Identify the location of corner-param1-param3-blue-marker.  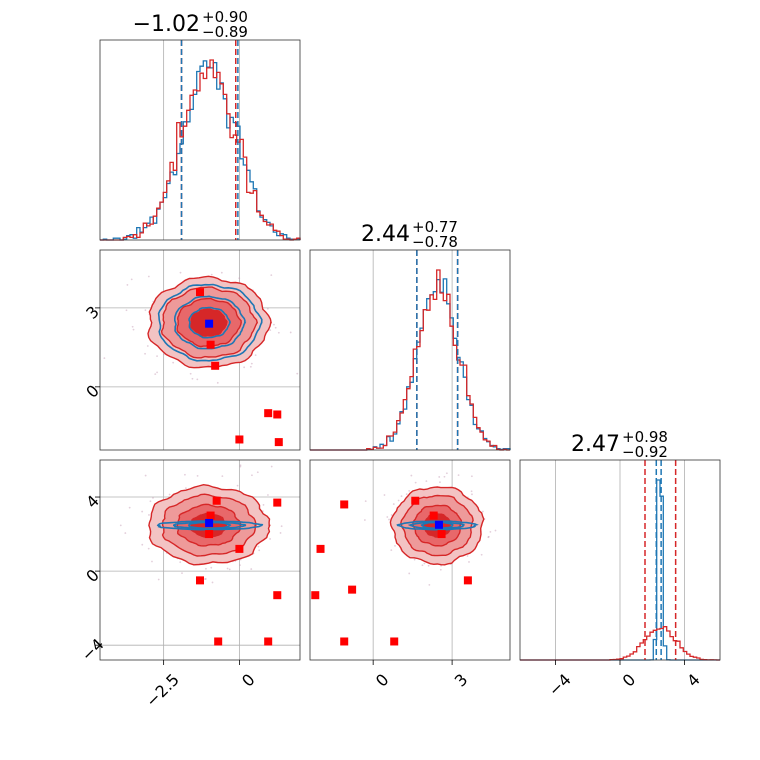
(209, 522).